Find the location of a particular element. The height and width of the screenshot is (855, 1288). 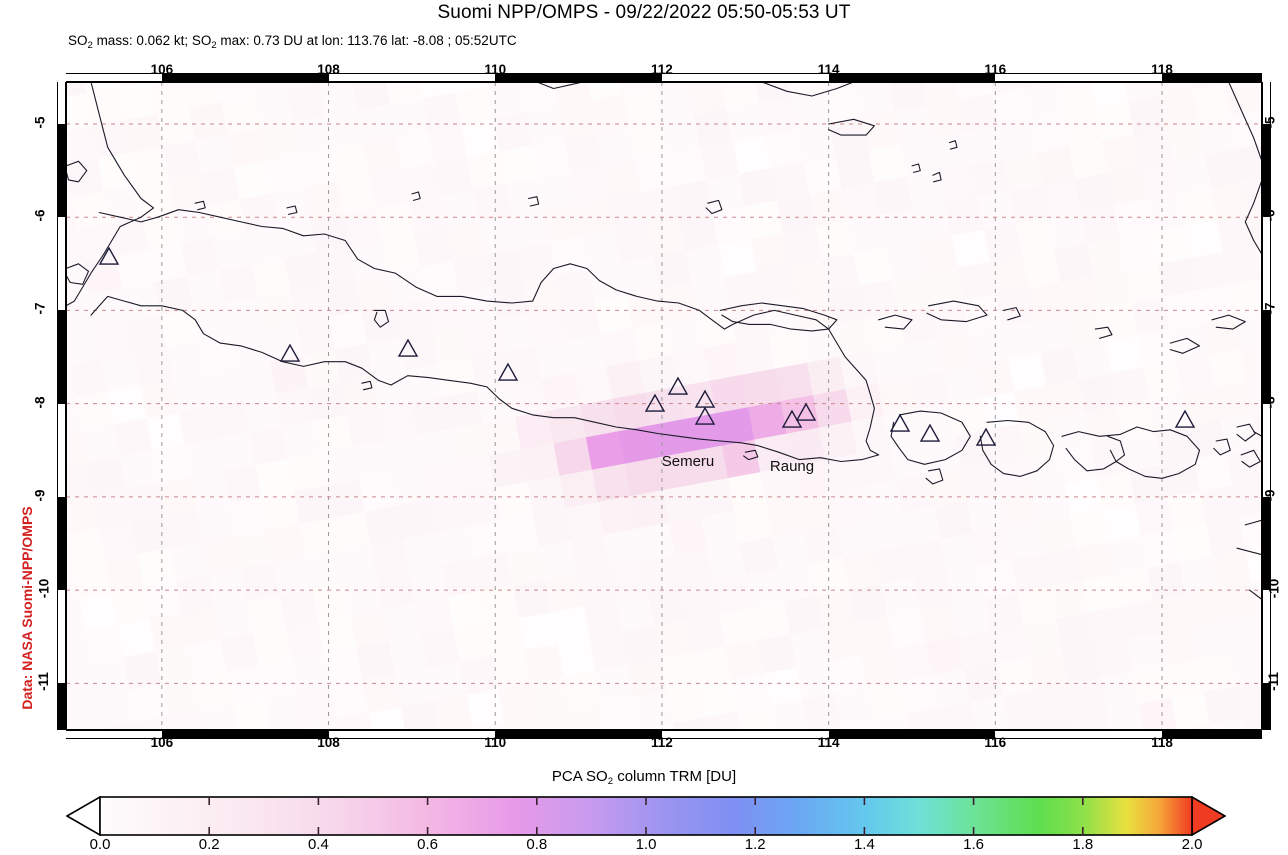

y-tick-label: -10 is located at coordinates (1274, 588).